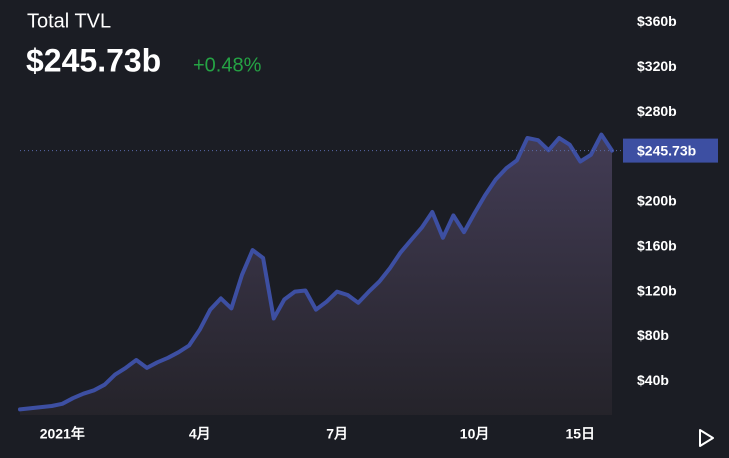 The height and width of the screenshot is (458, 729). I want to click on x-tick-label: 7月, so click(337, 434).